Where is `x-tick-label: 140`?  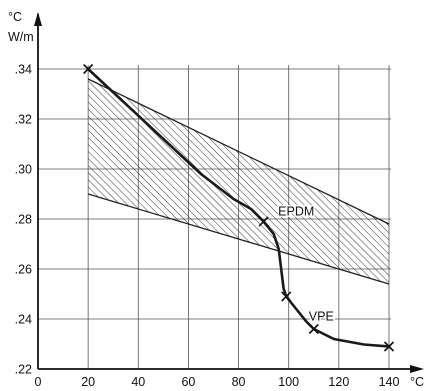
x-tick-label: 140 is located at coordinates (389, 382).